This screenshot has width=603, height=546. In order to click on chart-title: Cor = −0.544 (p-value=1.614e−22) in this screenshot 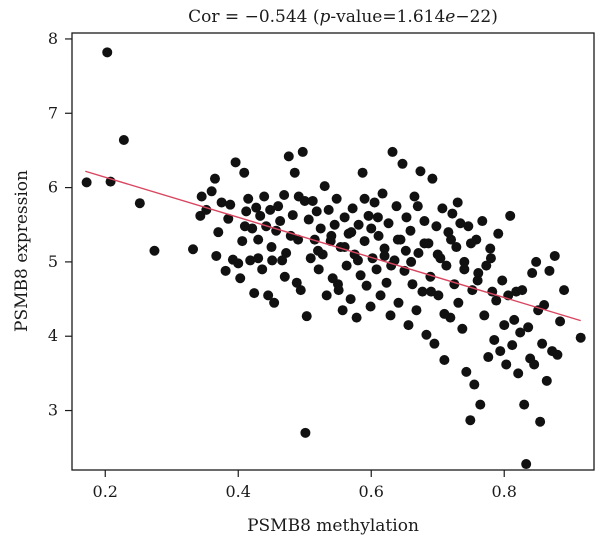, I will do `click(343, 17)`.